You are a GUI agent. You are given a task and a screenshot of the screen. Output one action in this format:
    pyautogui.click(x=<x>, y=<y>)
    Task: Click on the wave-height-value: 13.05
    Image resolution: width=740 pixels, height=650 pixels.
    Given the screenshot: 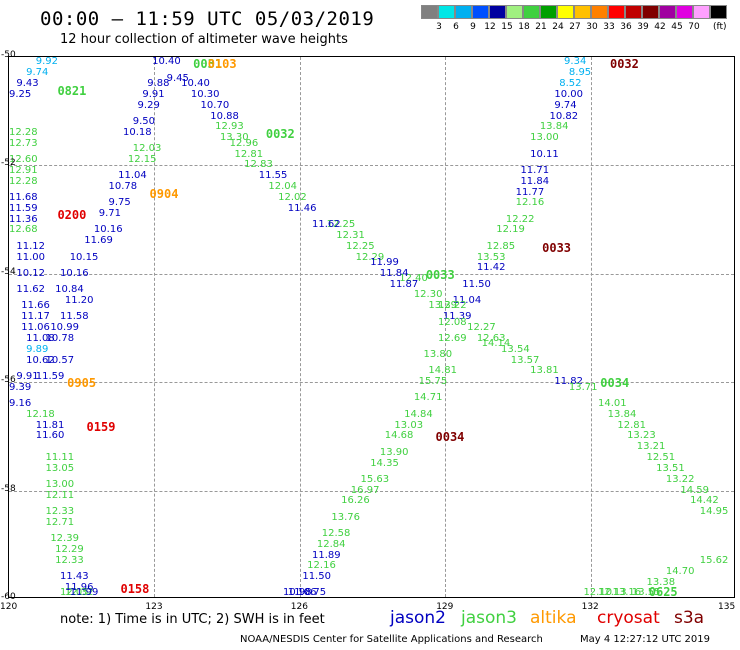 What is the action you would take?
    pyautogui.click(x=60, y=468)
    